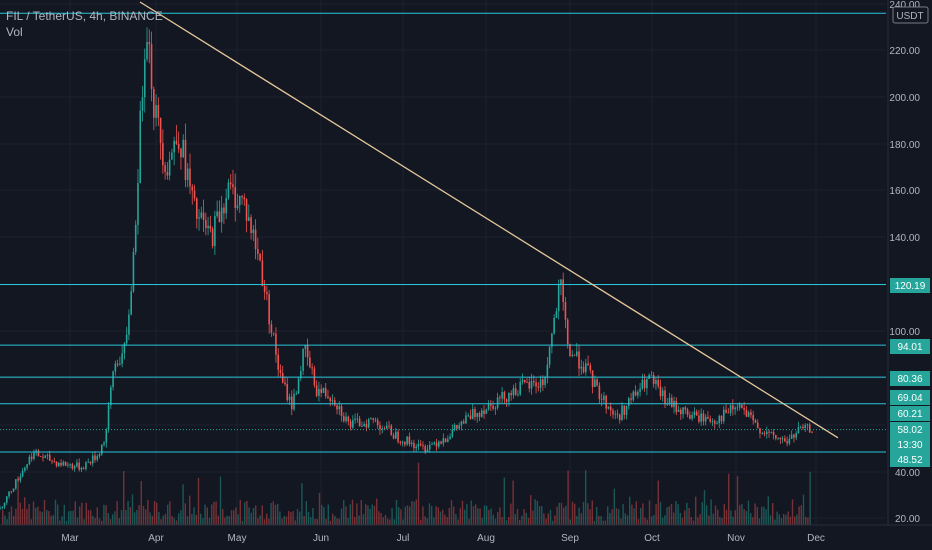  What do you see at coordinates (909, 430) in the screenshot?
I see `price-tag-label: 58.02` at bounding box center [909, 430].